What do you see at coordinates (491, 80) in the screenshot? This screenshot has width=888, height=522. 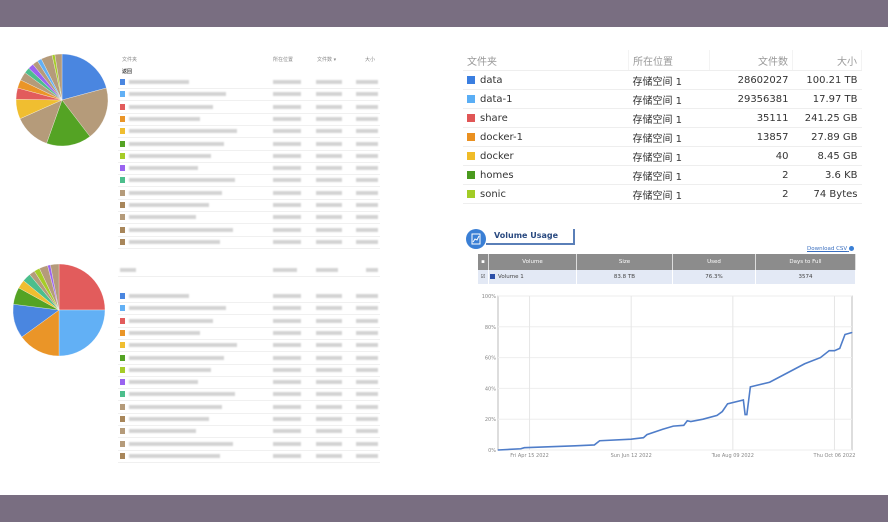 I see `folder-name: data` at bounding box center [491, 80].